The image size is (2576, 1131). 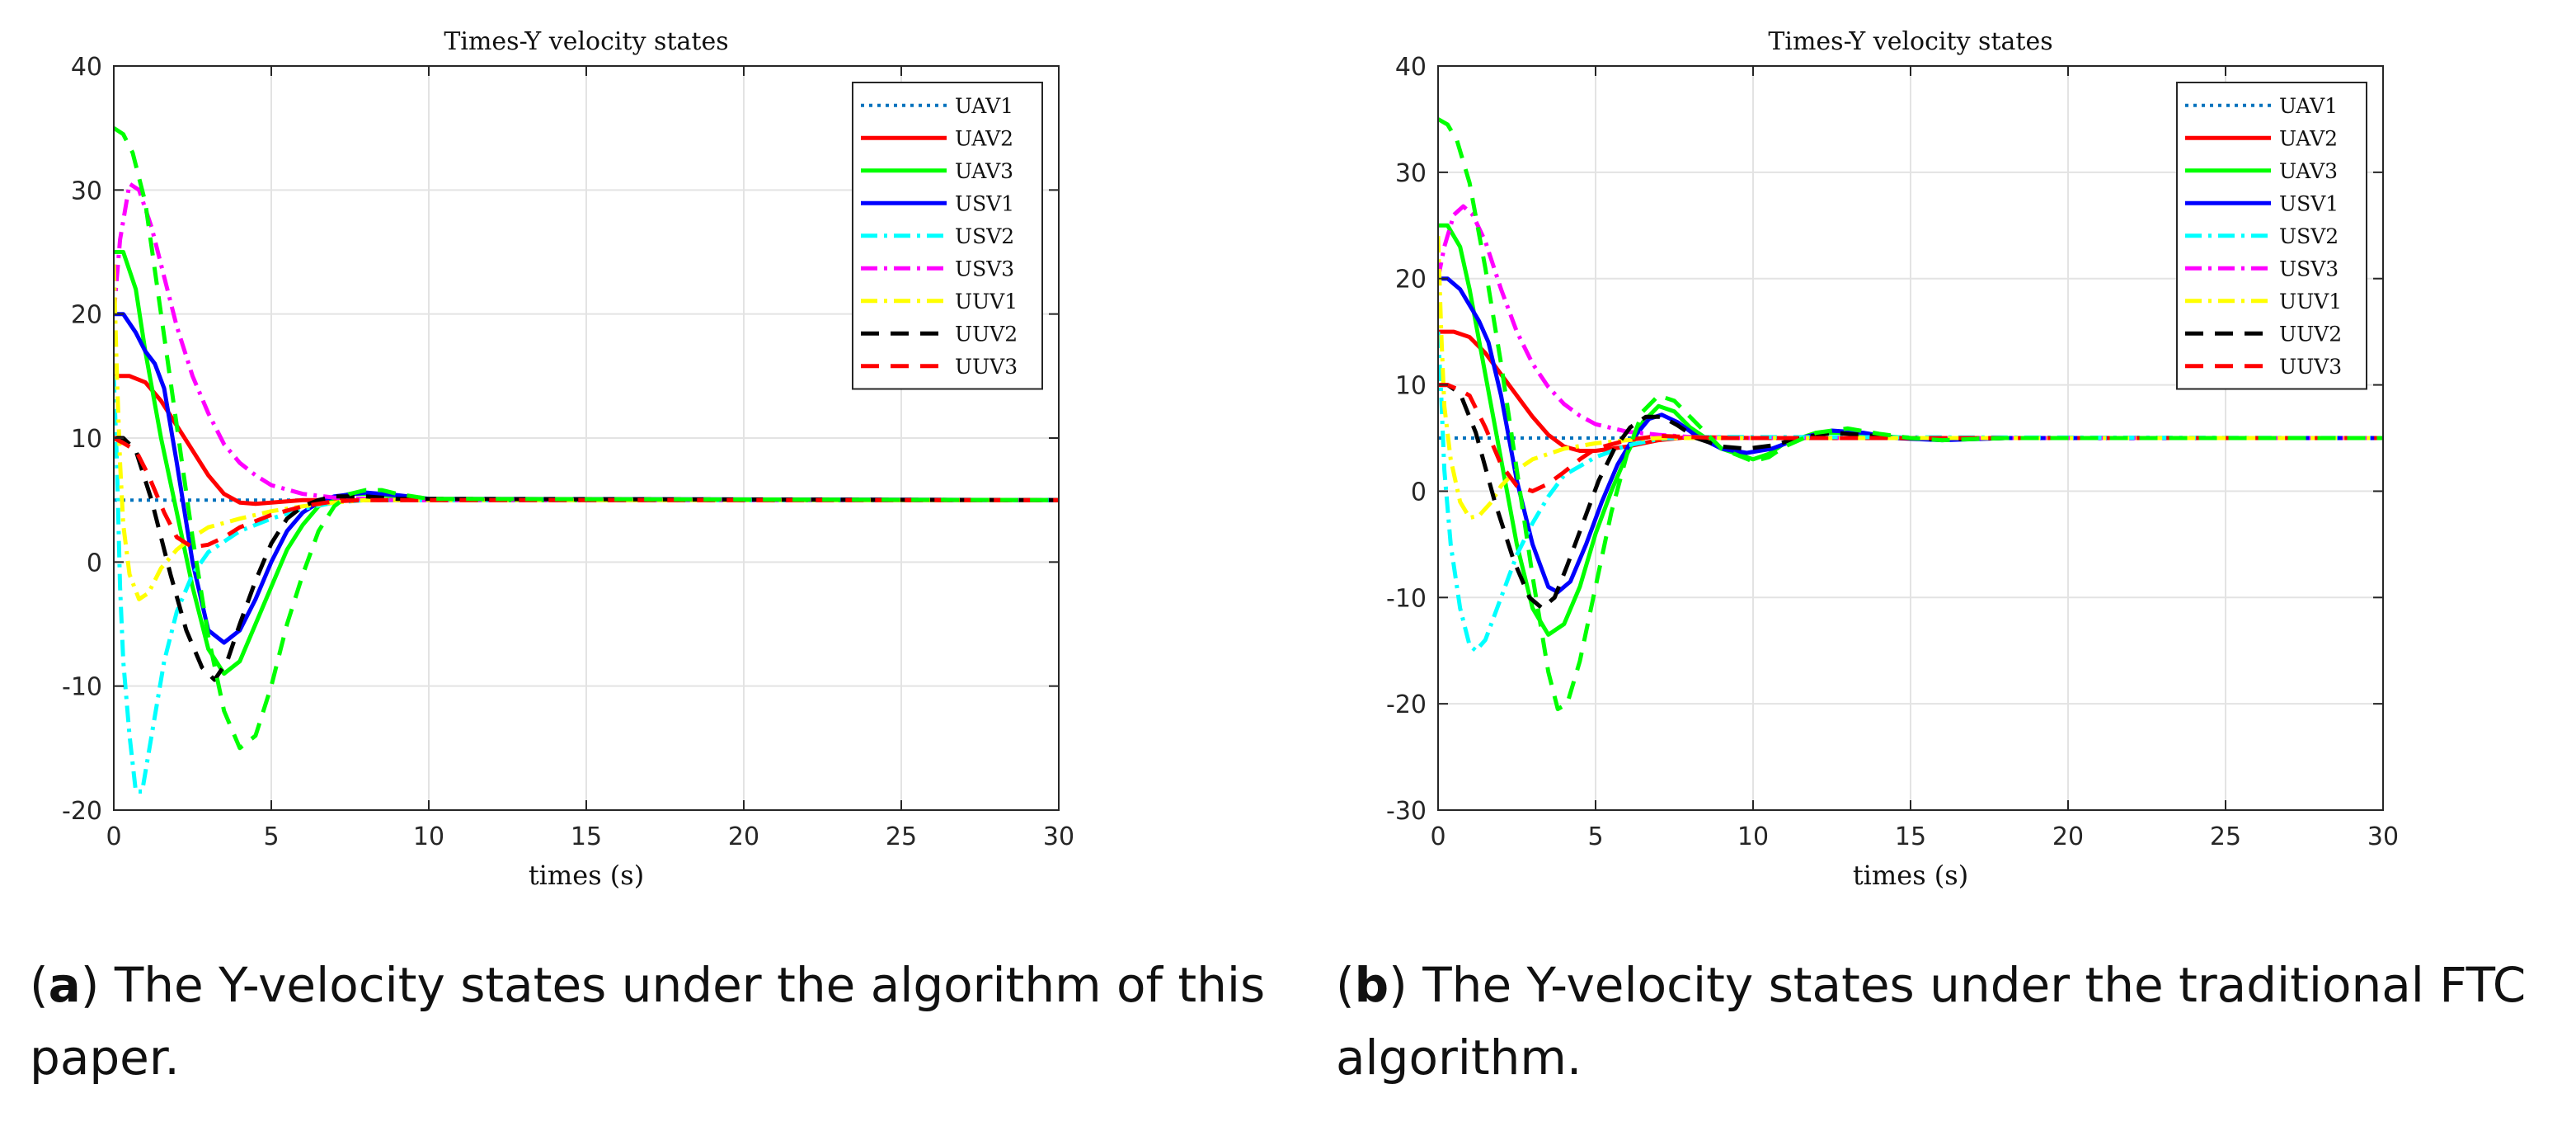 I want to click on series-line-usv1, so click(x=1910, y=435).